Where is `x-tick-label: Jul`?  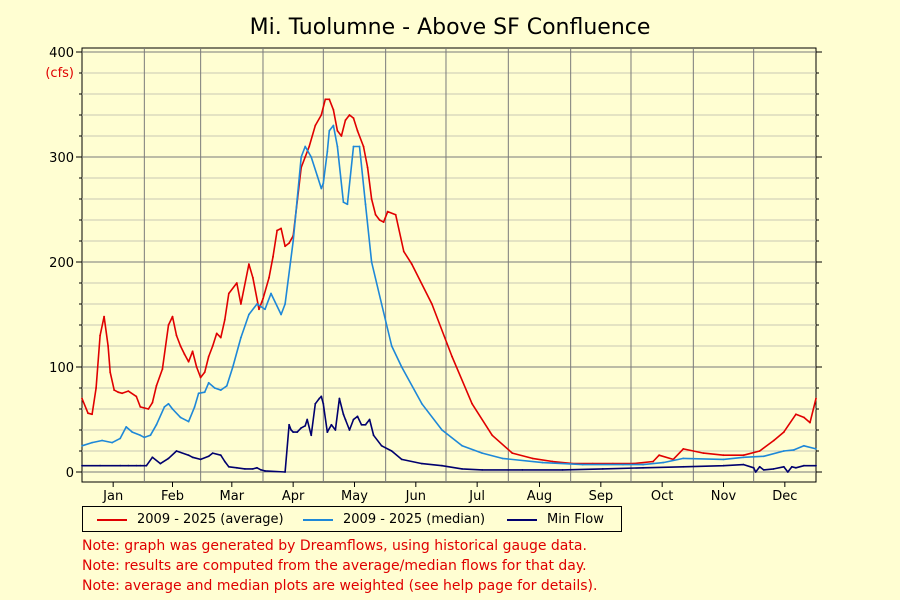 x-tick-label: Jul is located at coordinates (476, 496).